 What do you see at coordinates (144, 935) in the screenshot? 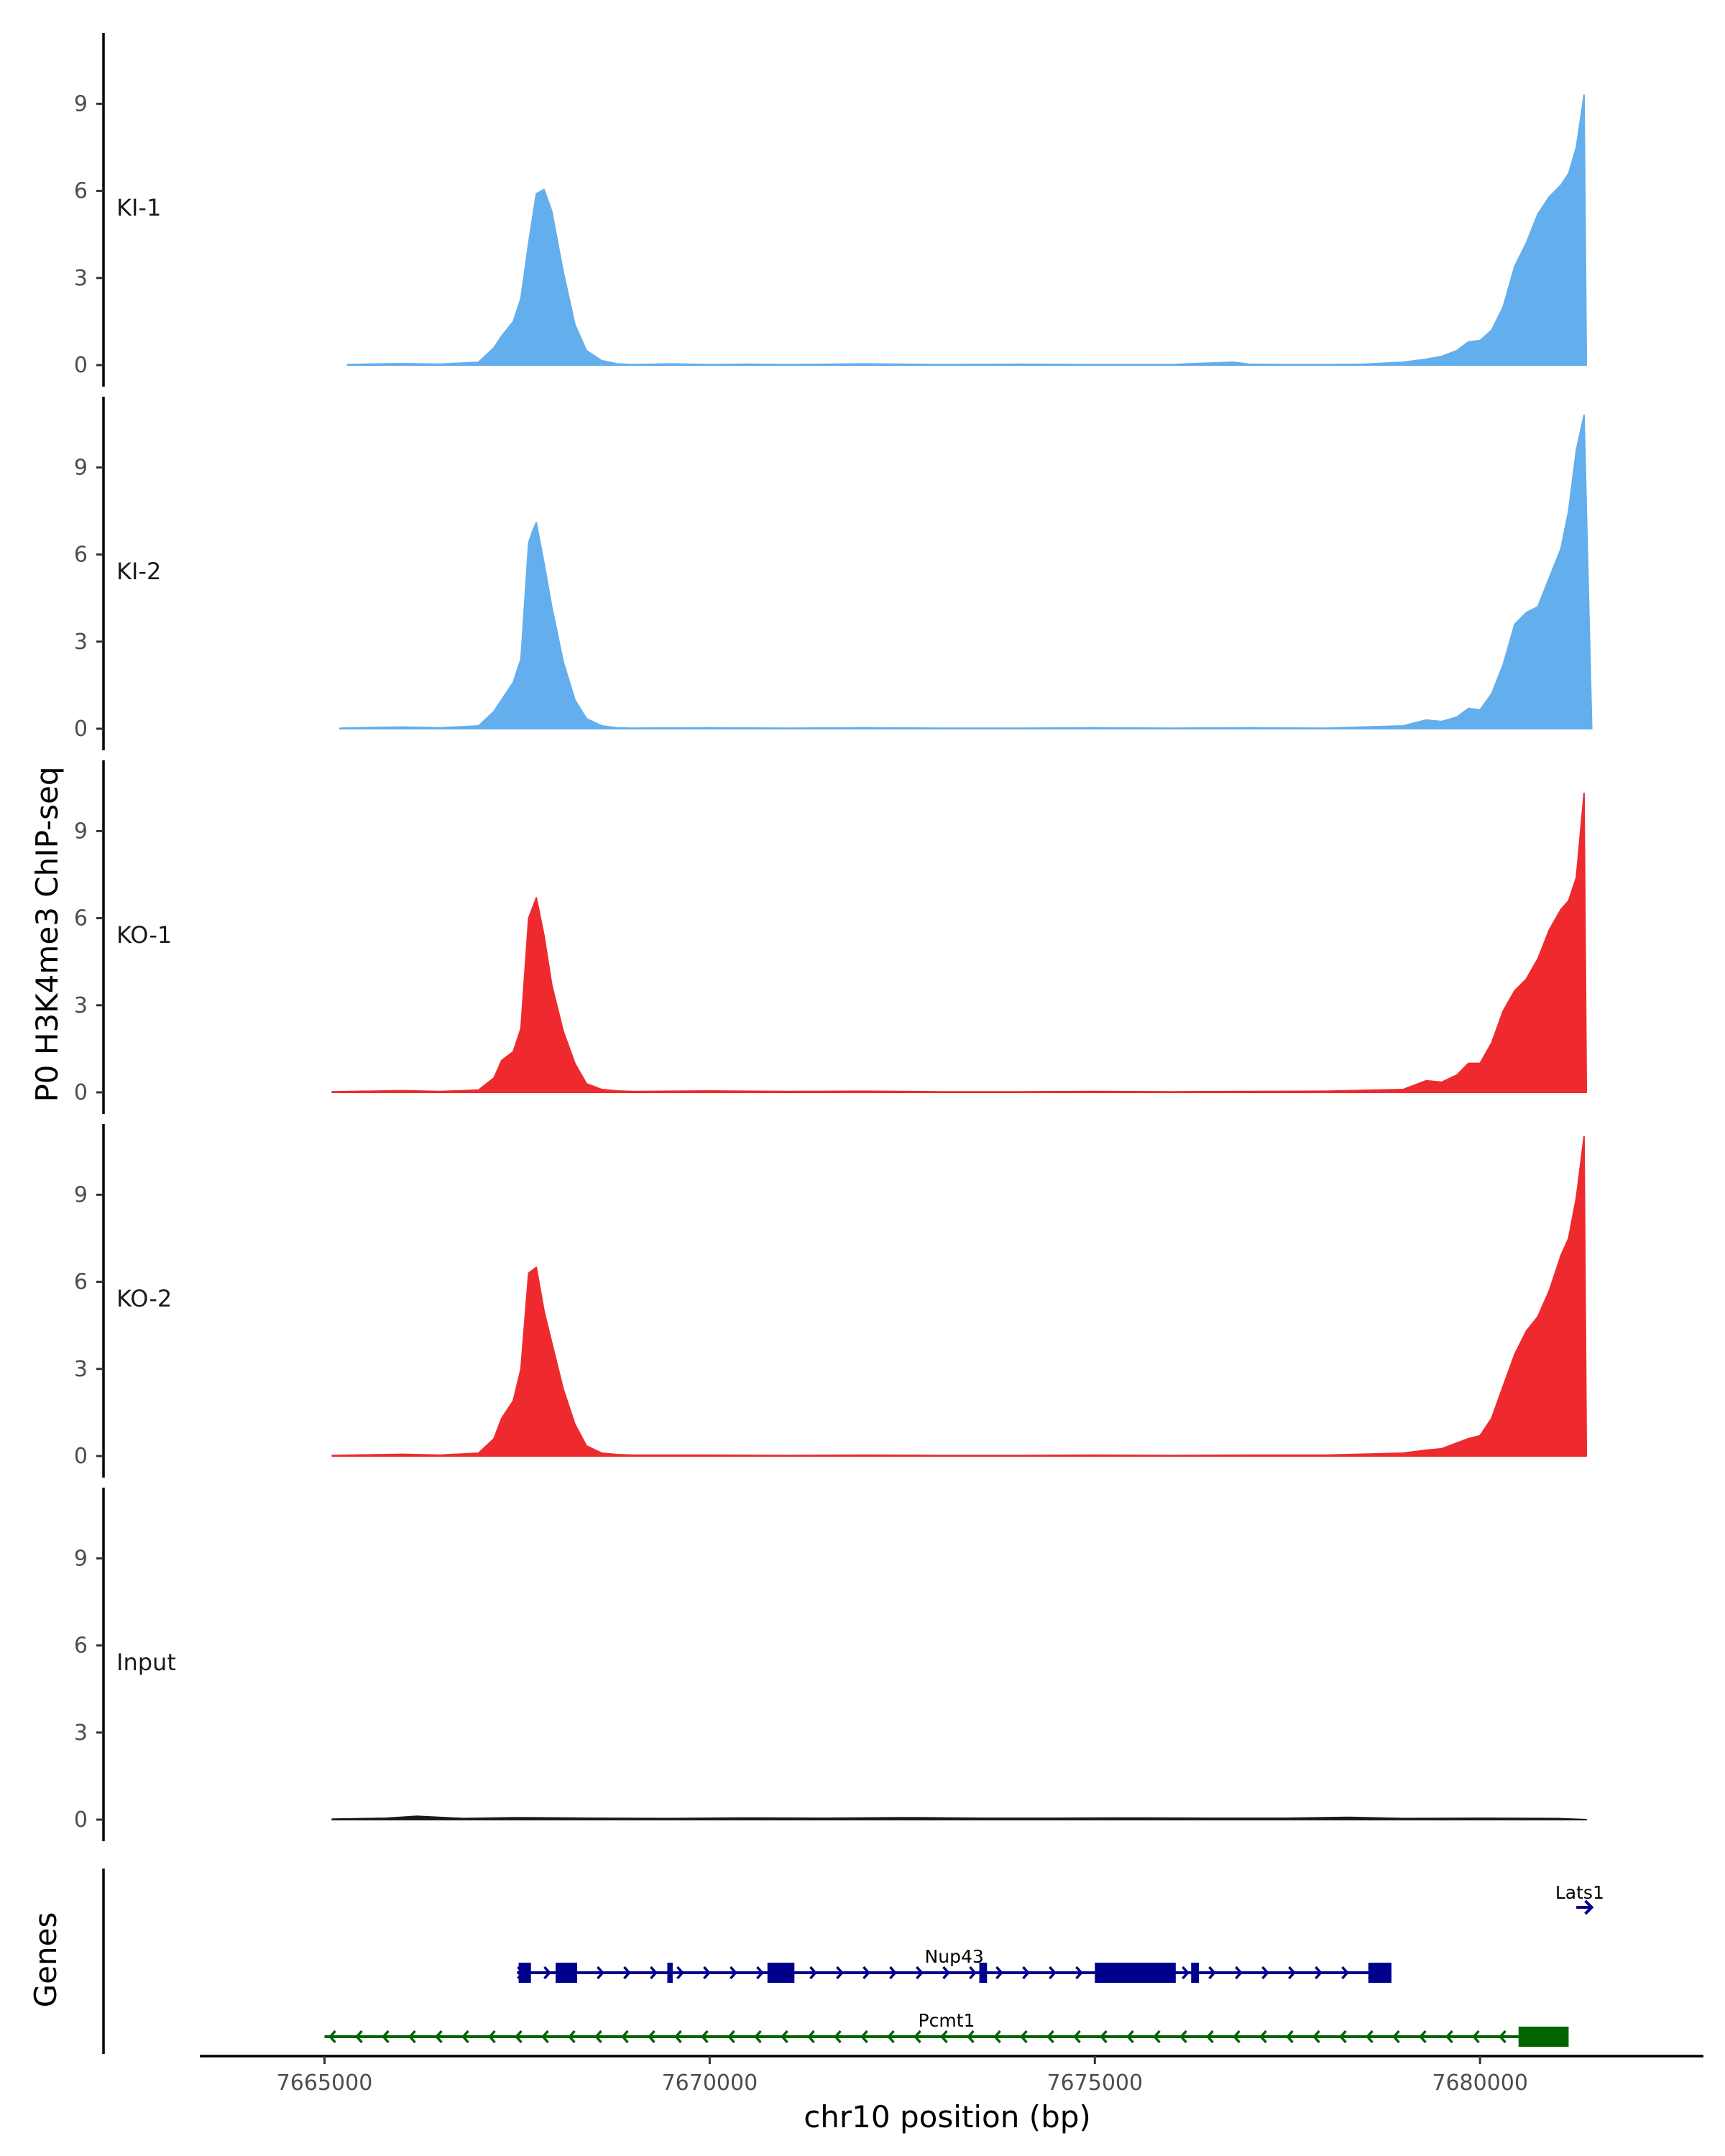
I see `track-label: KO-1` at bounding box center [144, 935].